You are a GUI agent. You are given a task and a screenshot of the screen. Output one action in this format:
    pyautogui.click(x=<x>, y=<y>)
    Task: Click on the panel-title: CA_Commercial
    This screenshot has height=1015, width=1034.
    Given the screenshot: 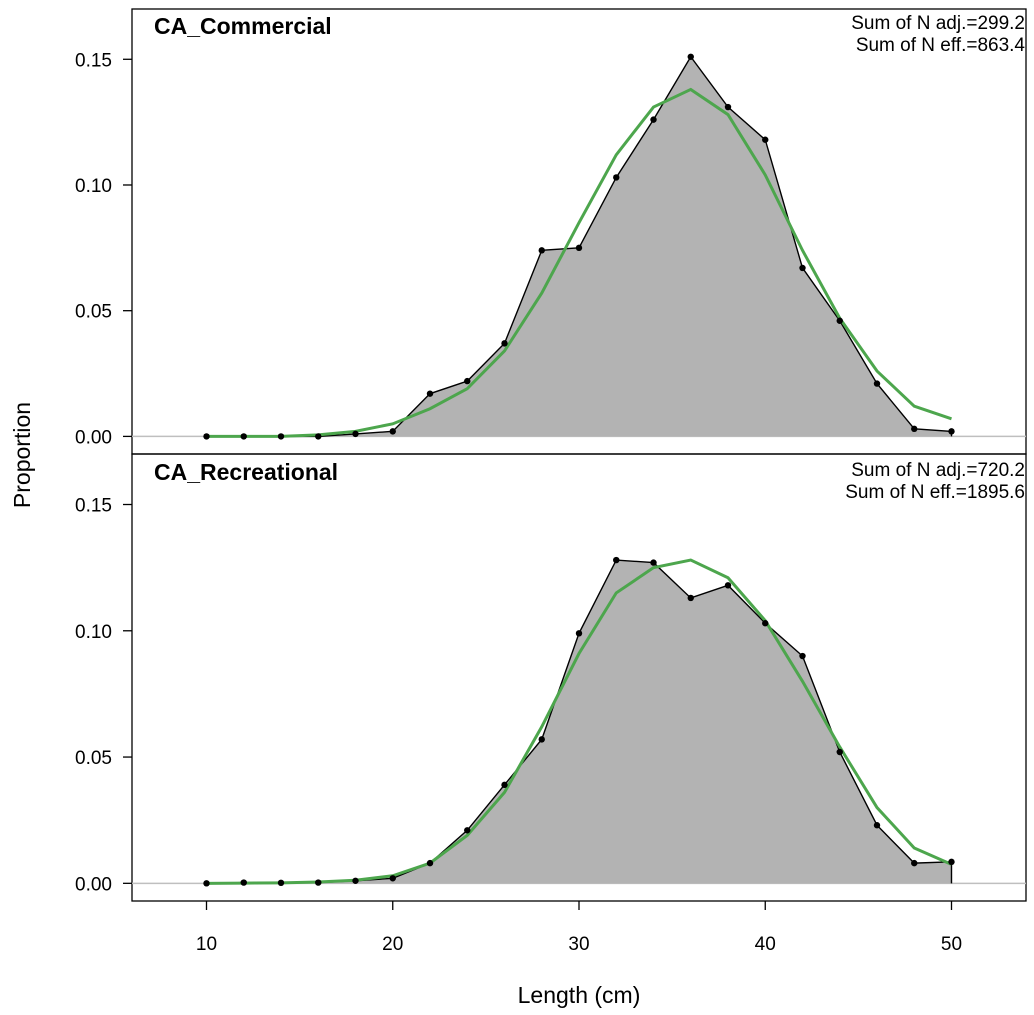 What is the action you would take?
    pyautogui.click(x=243, y=26)
    